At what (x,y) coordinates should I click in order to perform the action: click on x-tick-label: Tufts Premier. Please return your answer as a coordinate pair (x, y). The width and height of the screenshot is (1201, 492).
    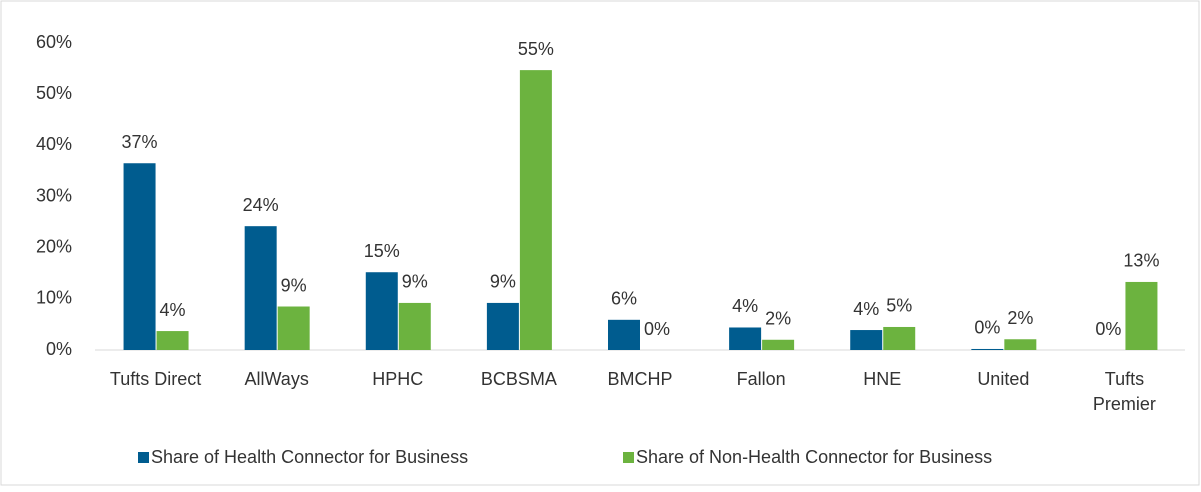
    Looking at the image, I should click on (1124, 391).